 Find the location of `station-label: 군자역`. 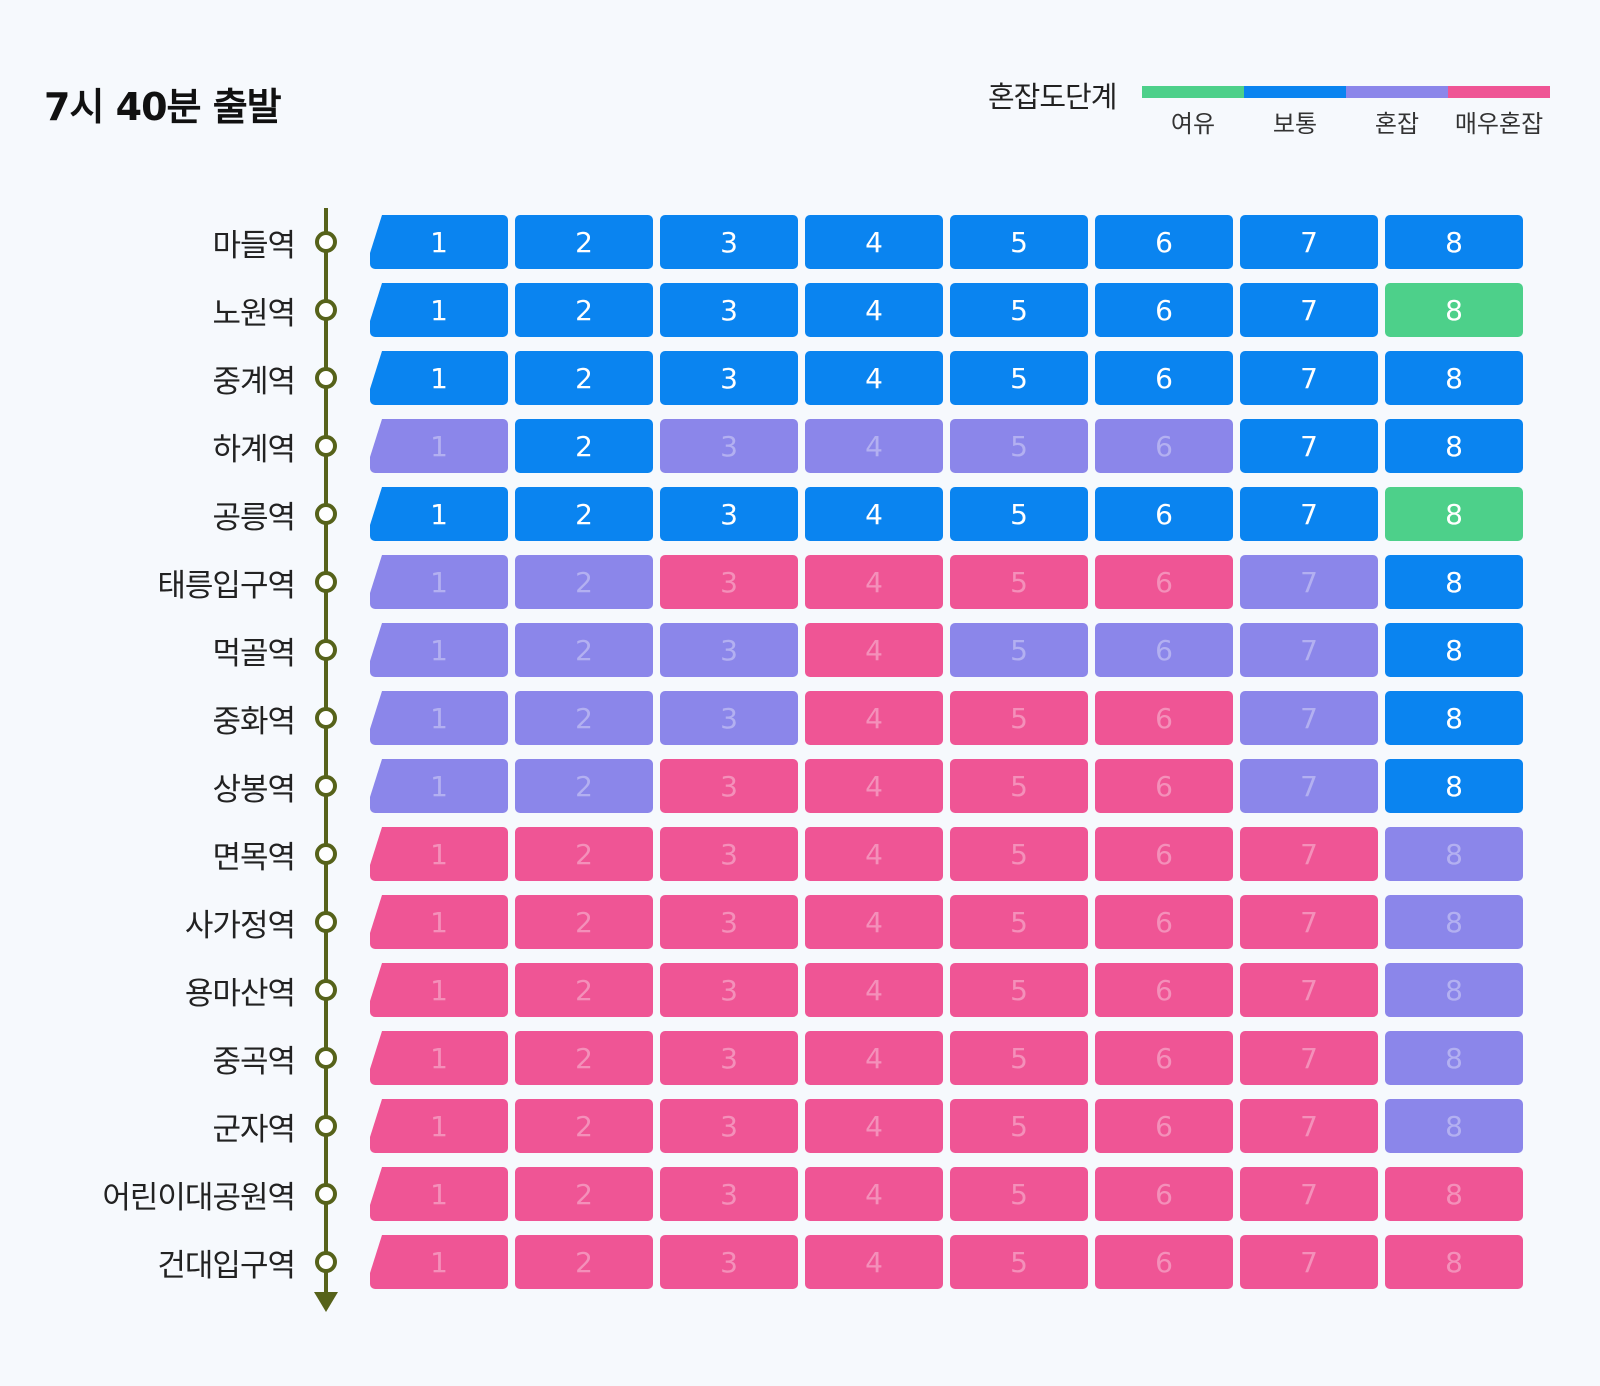

station-label: 군자역 is located at coordinates (254, 1130).